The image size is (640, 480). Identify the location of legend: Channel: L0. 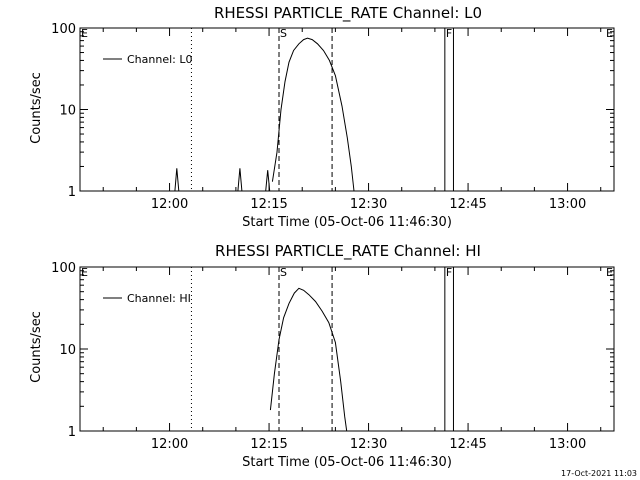
(148, 59).